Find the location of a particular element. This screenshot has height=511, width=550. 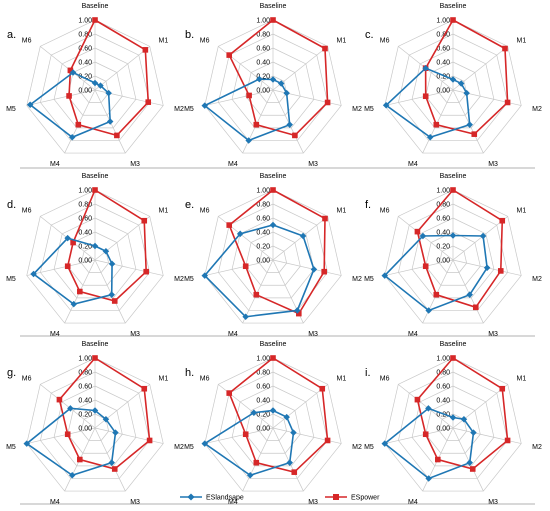

legend: ESlandsape ESpower is located at coordinates (280, 497).